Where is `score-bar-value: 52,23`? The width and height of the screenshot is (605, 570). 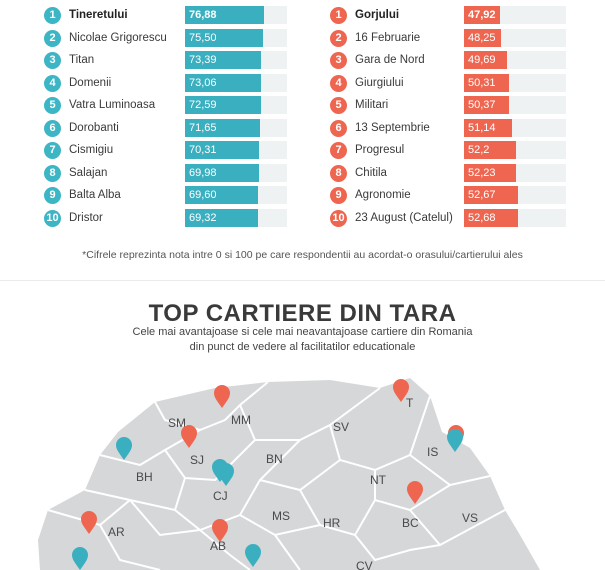 score-bar-value: 52,23 is located at coordinates (490, 172).